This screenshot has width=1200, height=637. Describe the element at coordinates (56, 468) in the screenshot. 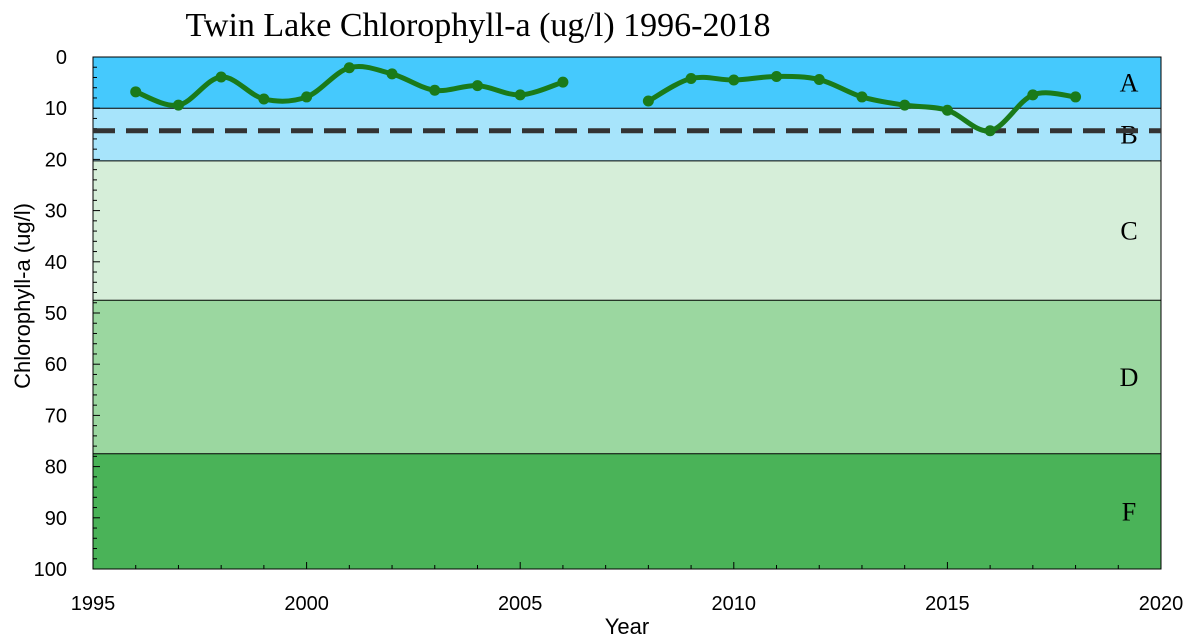

I see `y-tick-label: 80` at that location.